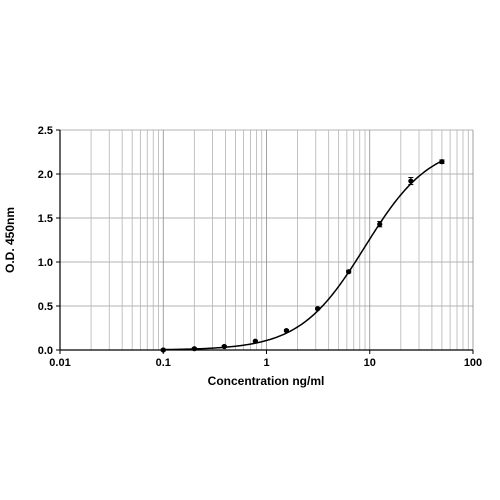 The height and width of the screenshot is (500, 500). Describe the element at coordinates (45, 219) in the screenshot. I see `y-tick-label: 1.5` at that location.